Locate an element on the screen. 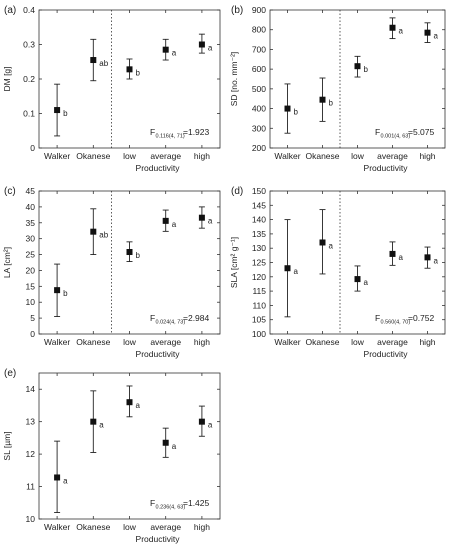  y-tick-label: 140 is located at coordinates (259, 220).